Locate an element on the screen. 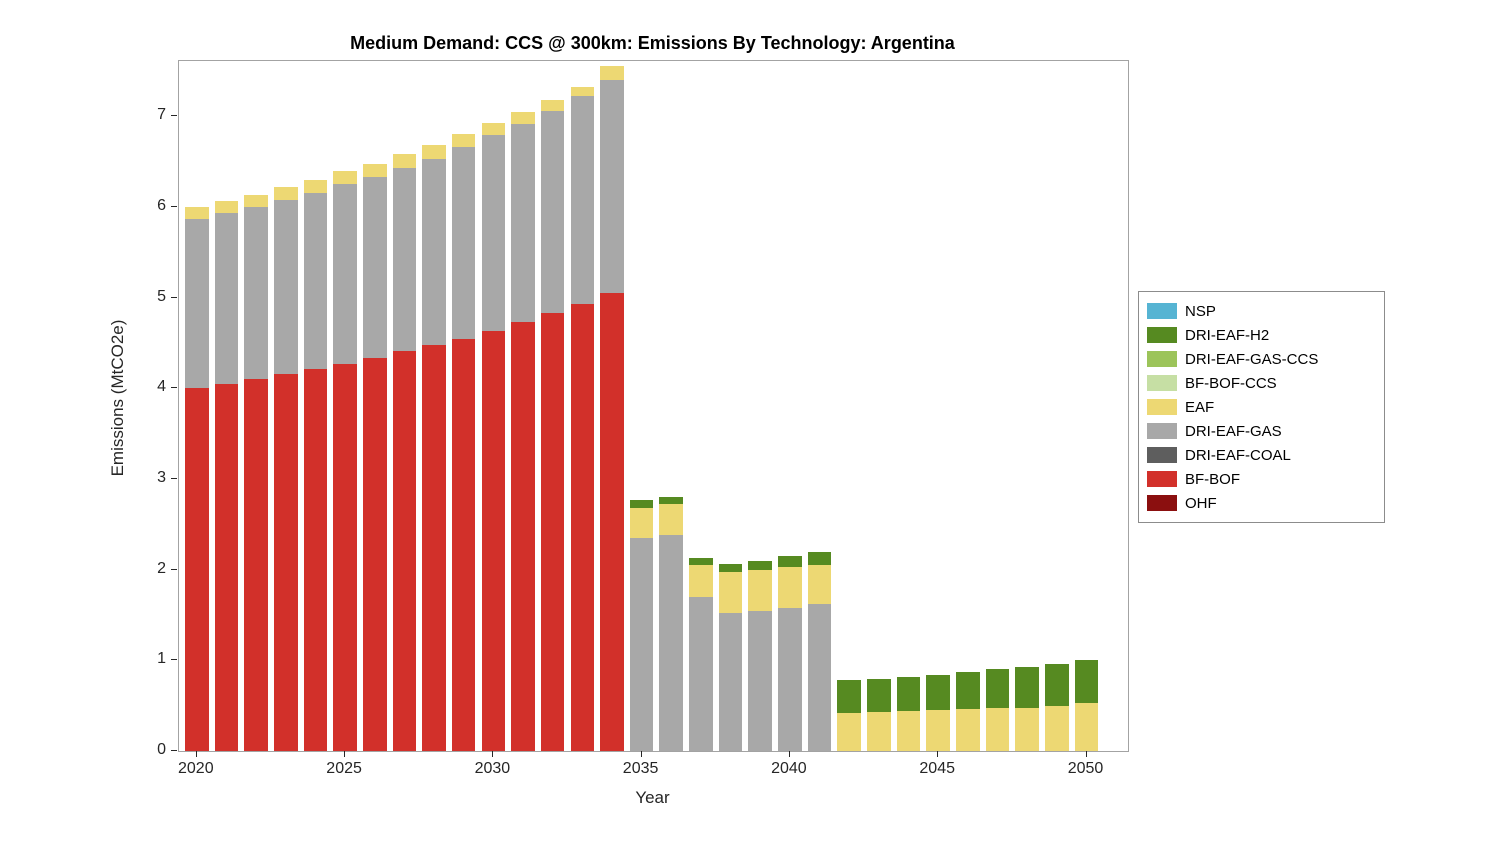 This screenshot has width=1500, height=844. legend-item-dri-eaf-gas-ccs: DRI-EAF-GAS-CCS is located at coordinates (1261, 359).